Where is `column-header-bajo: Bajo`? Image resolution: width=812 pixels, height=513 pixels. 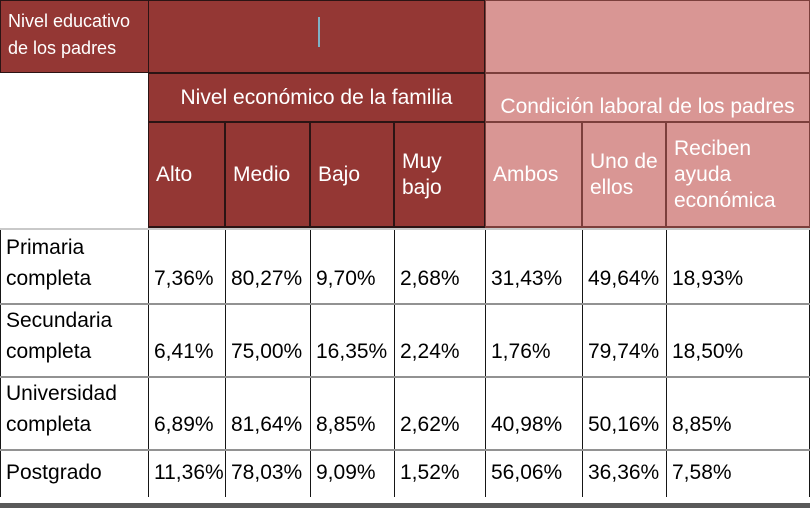 column-header-bajo: Bajo is located at coordinates (352, 175).